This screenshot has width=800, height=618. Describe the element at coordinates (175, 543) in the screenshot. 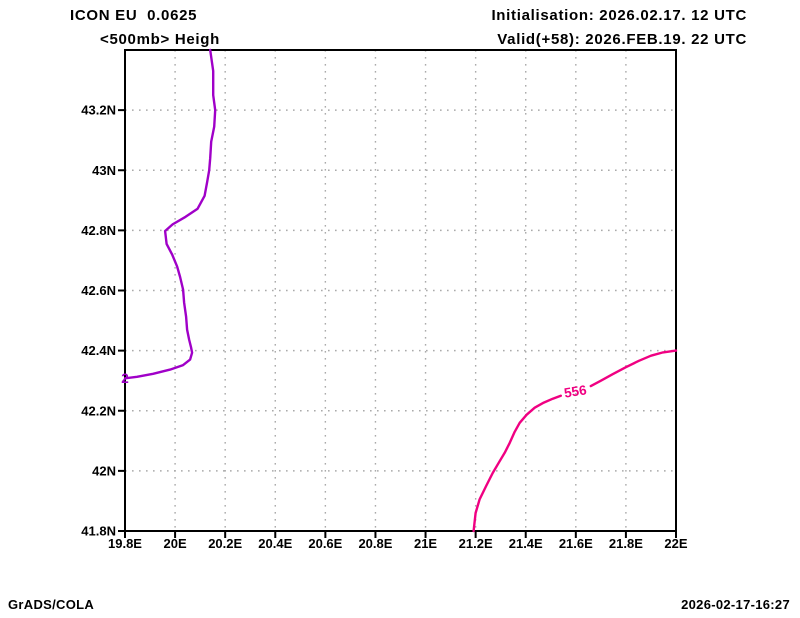

I see `x-tick-label: 20E` at that location.